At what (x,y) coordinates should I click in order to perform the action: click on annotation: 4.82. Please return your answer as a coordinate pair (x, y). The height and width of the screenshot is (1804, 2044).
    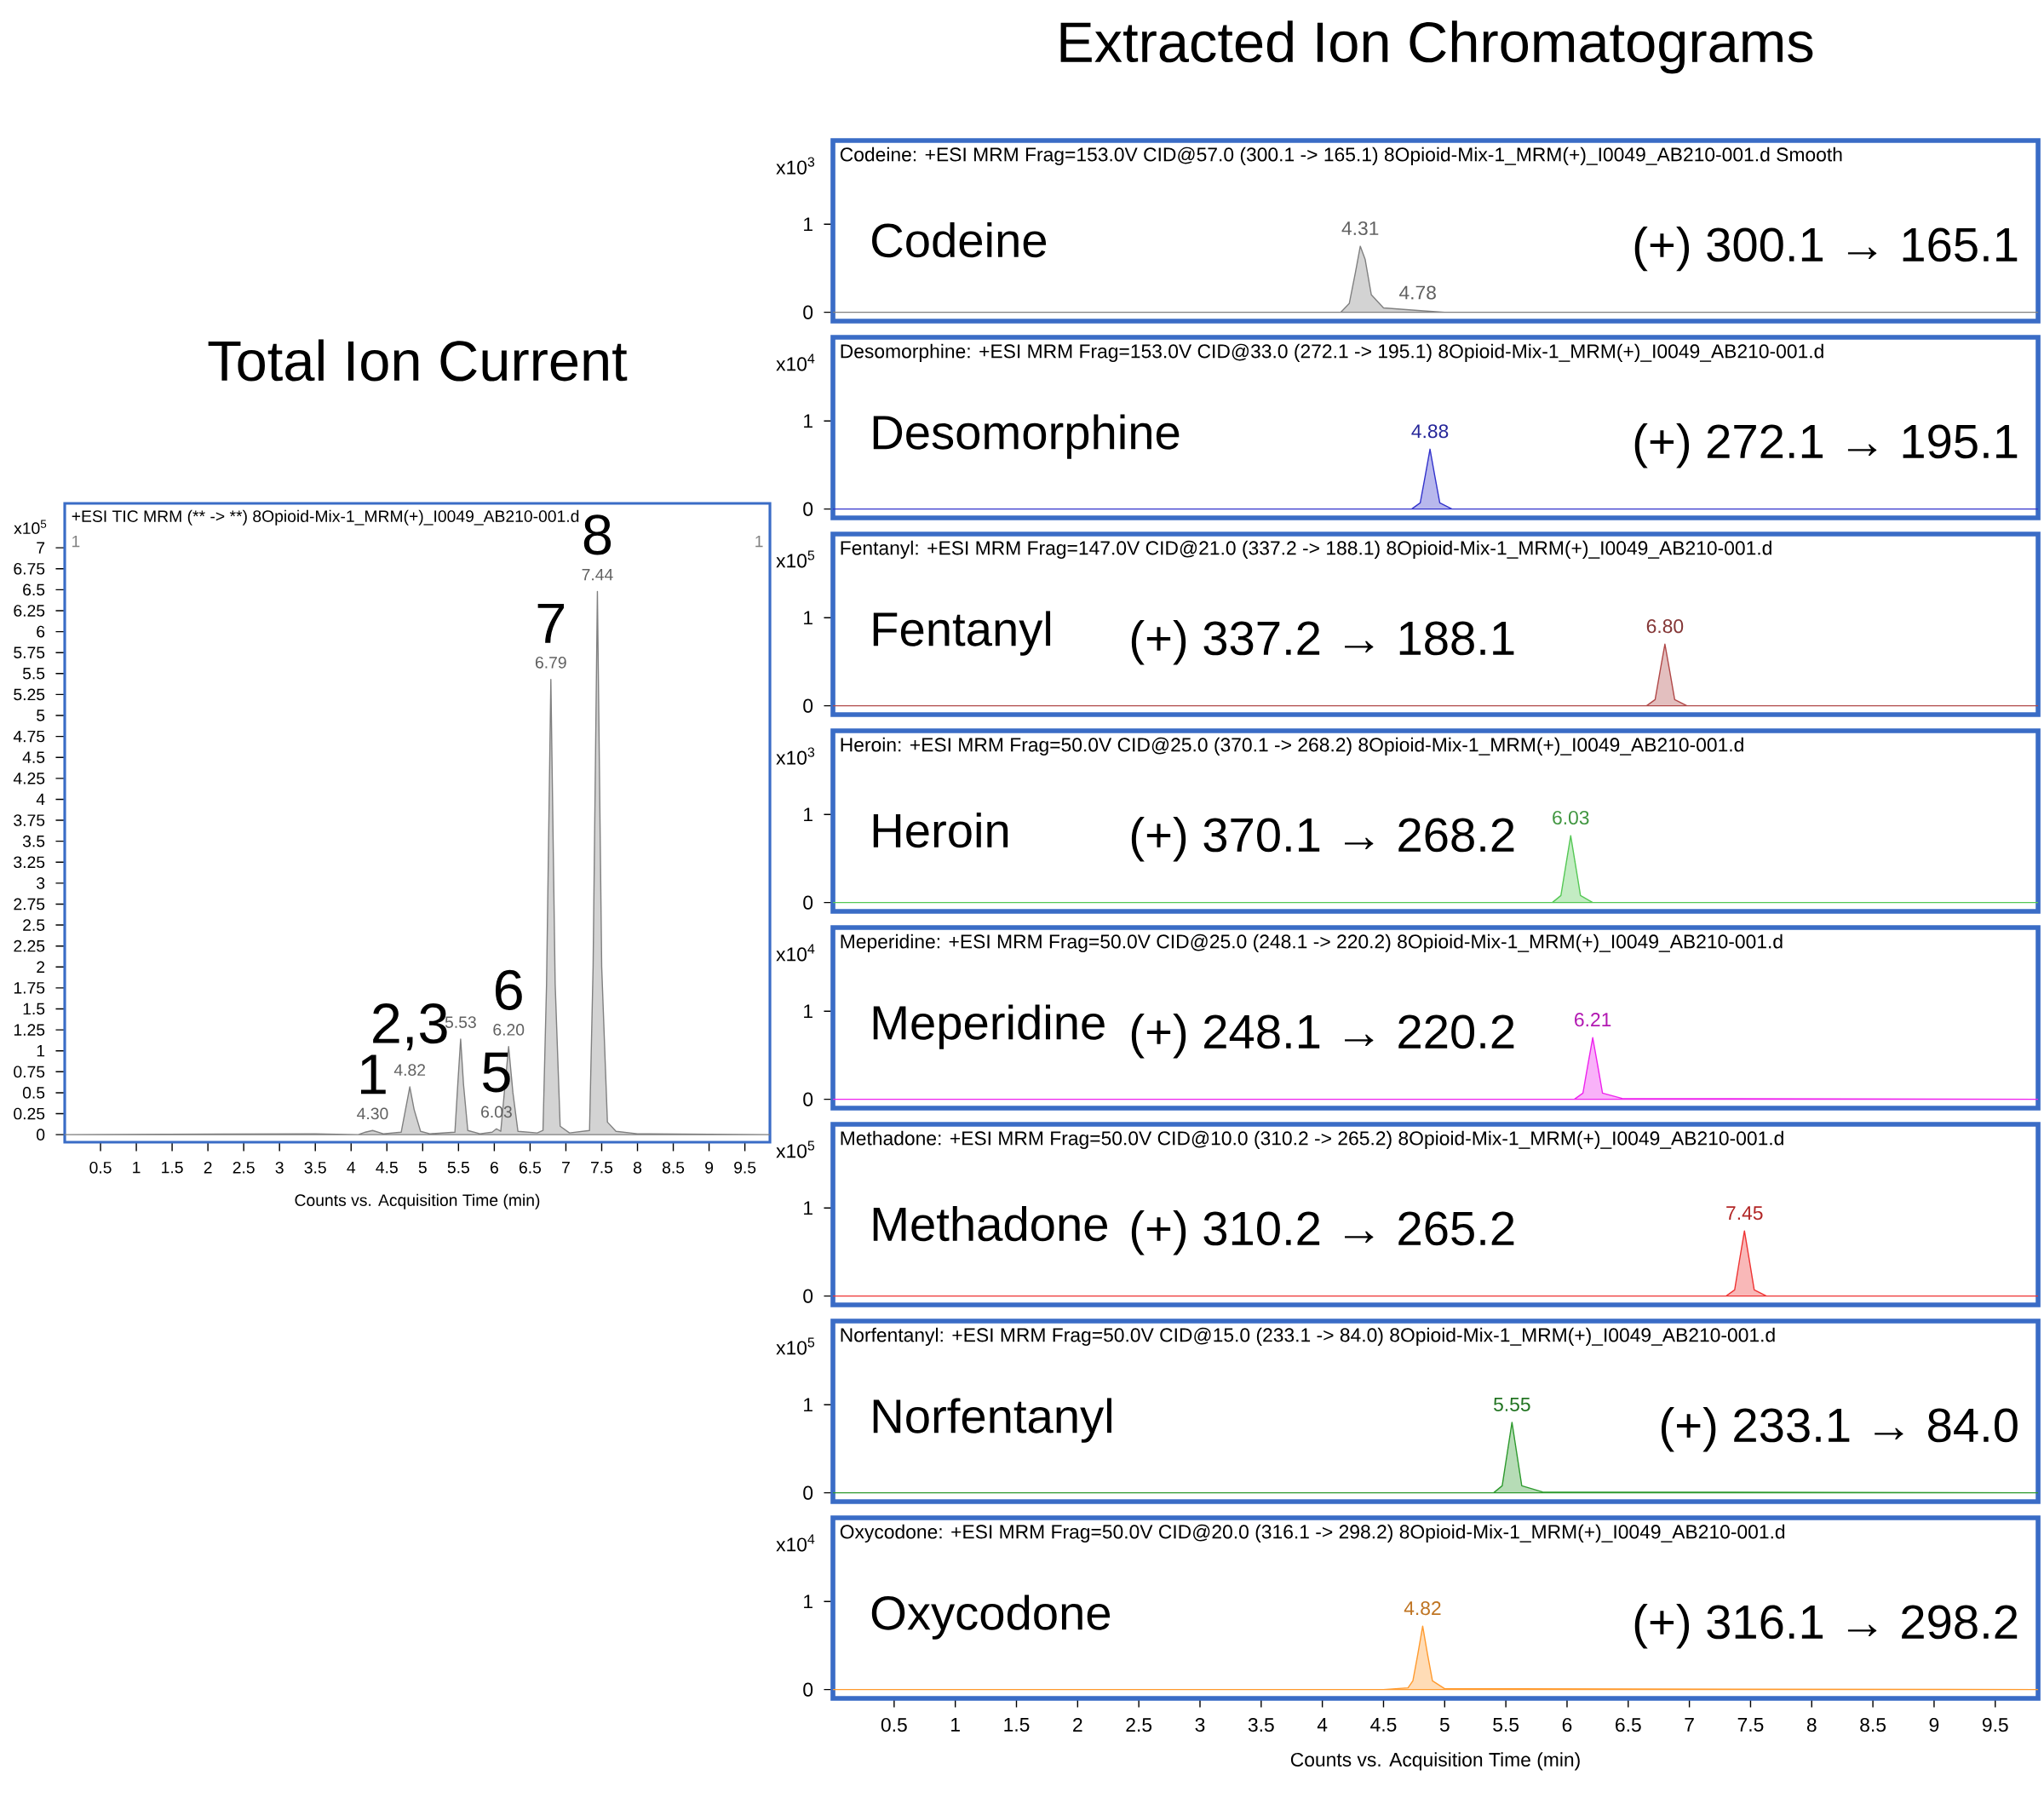
    Looking at the image, I should click on (409, 1070).